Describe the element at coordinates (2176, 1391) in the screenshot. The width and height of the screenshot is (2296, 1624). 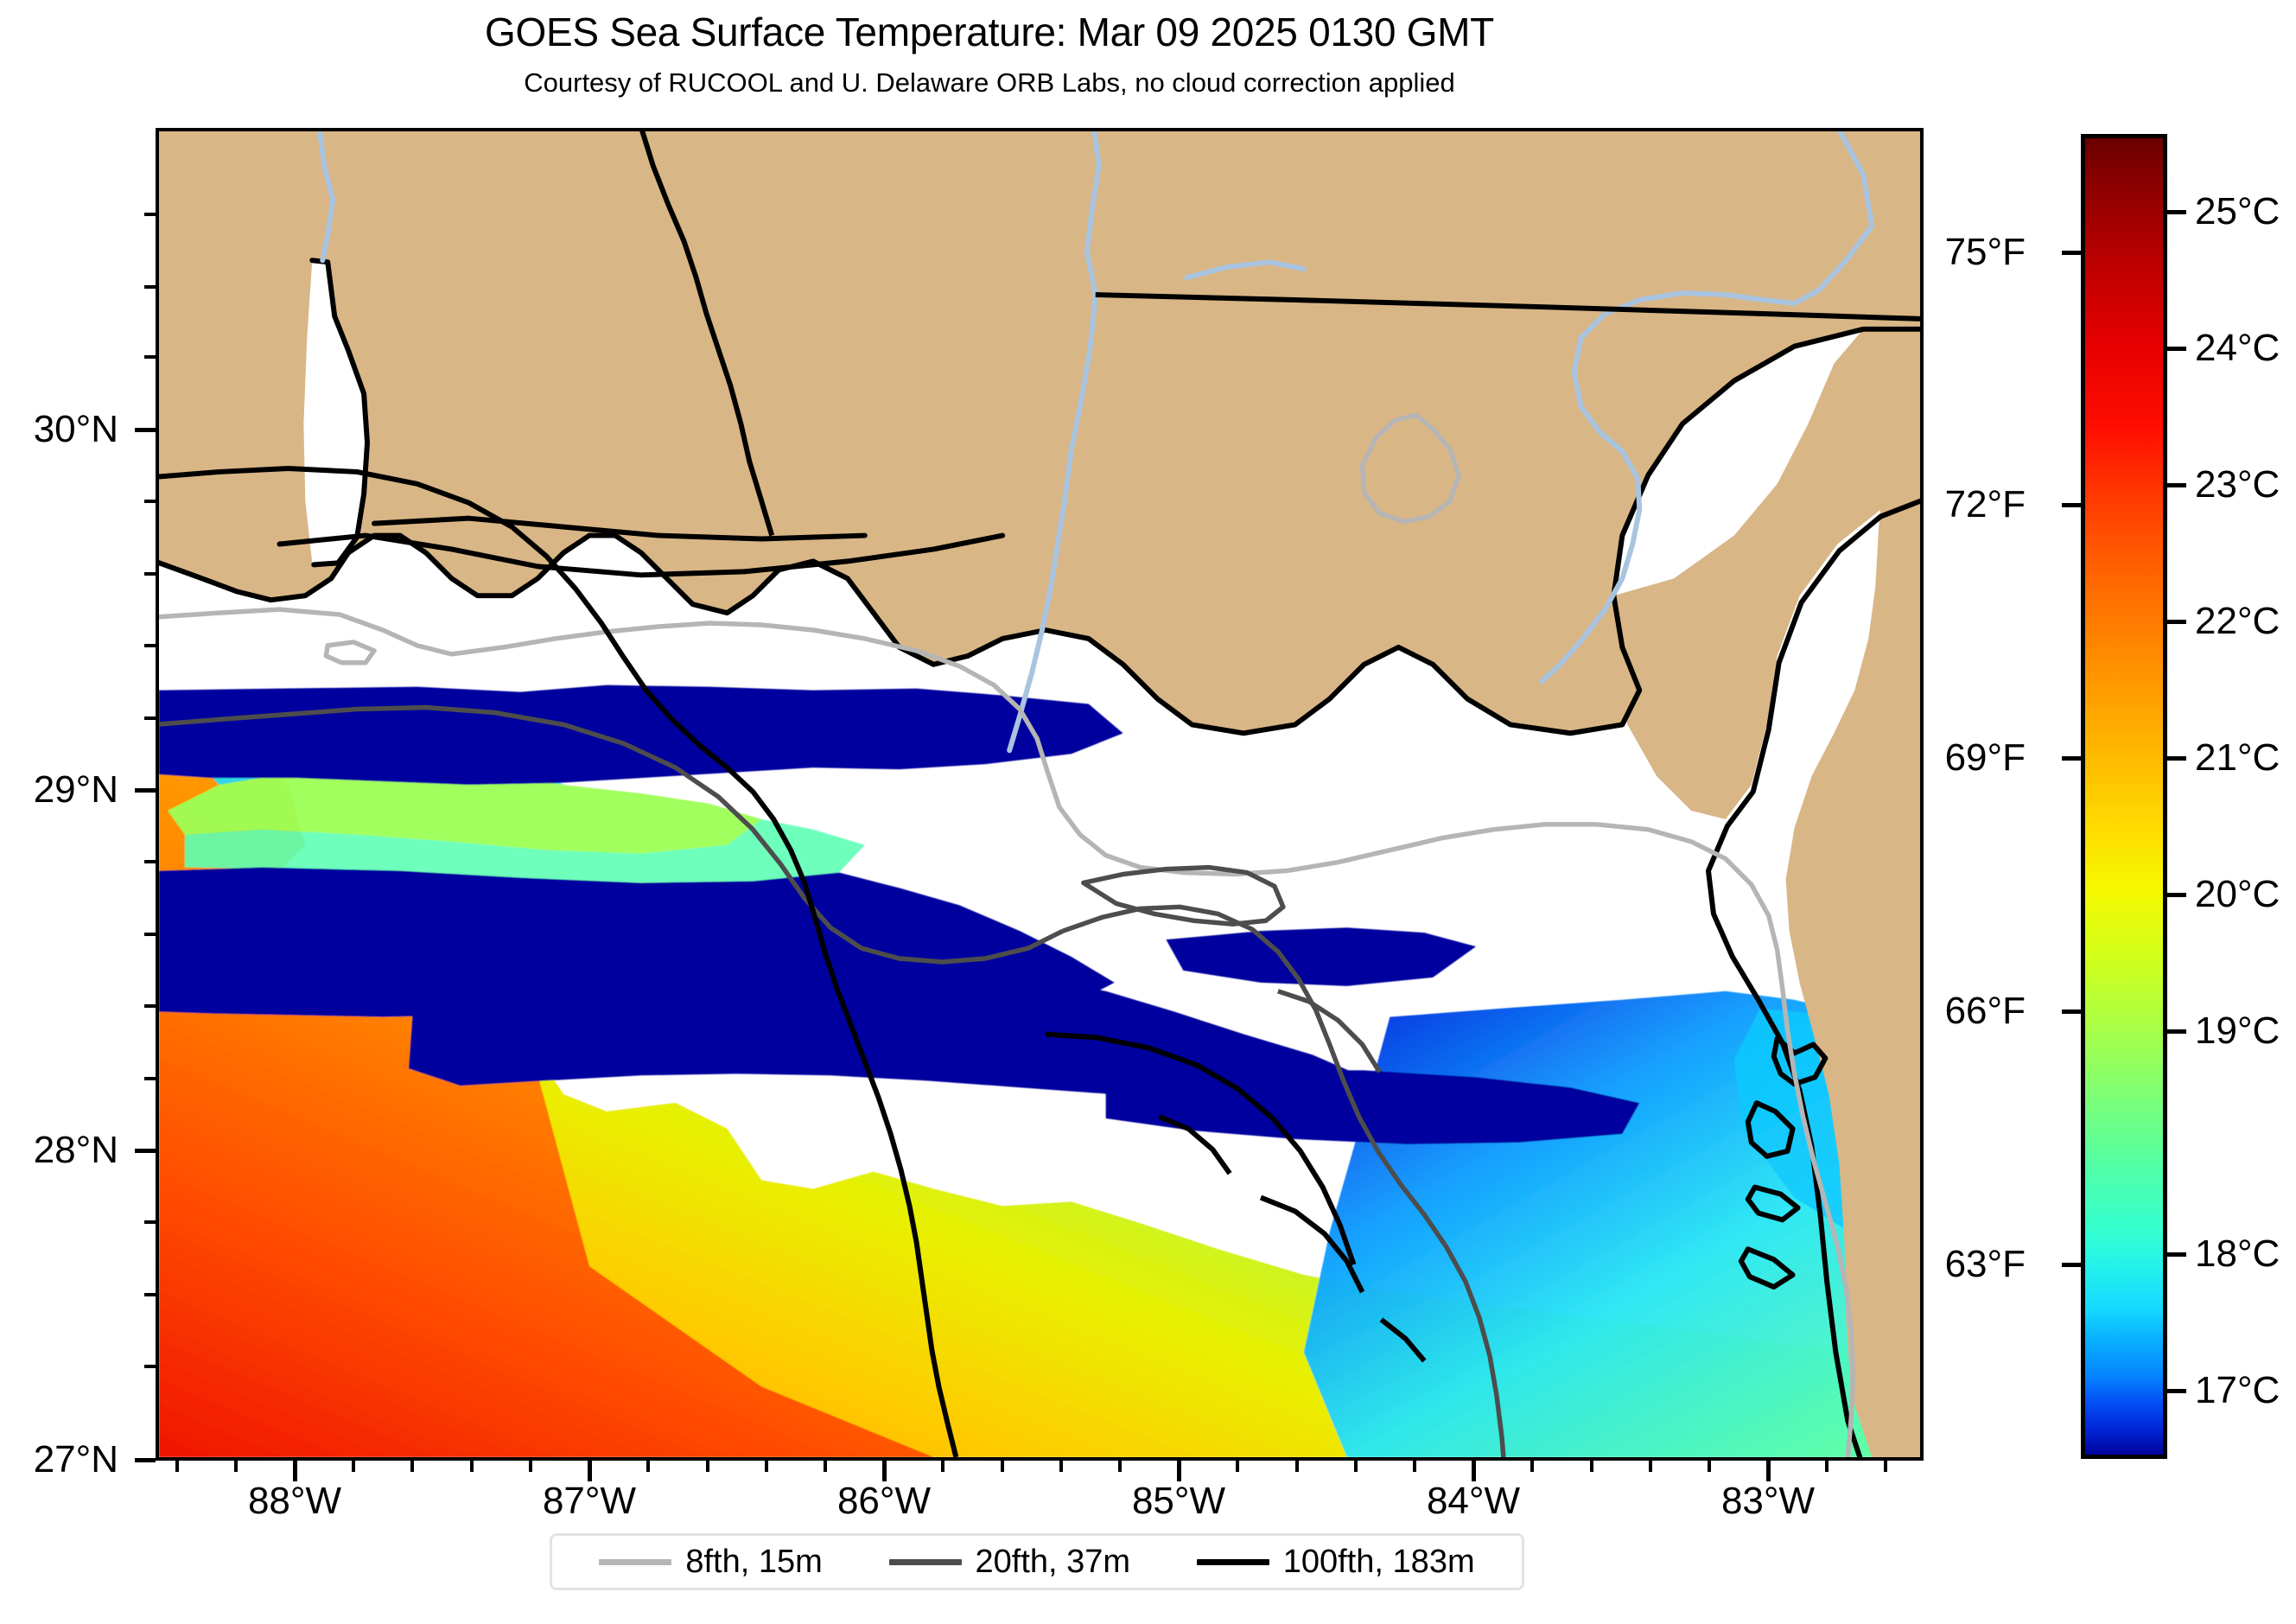
I see `cbar-tick-17c` at that location.